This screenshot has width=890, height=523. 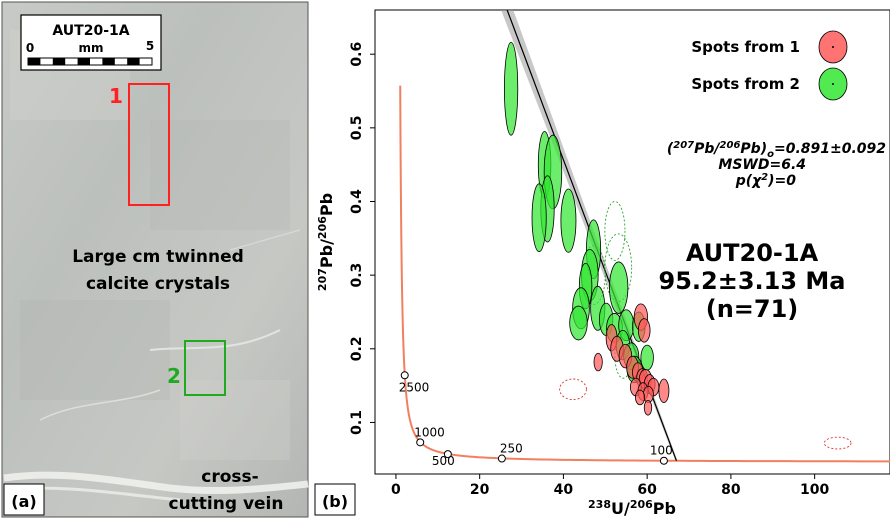 I want to click on panel-a-label: (a), so click(x=23, y=501).